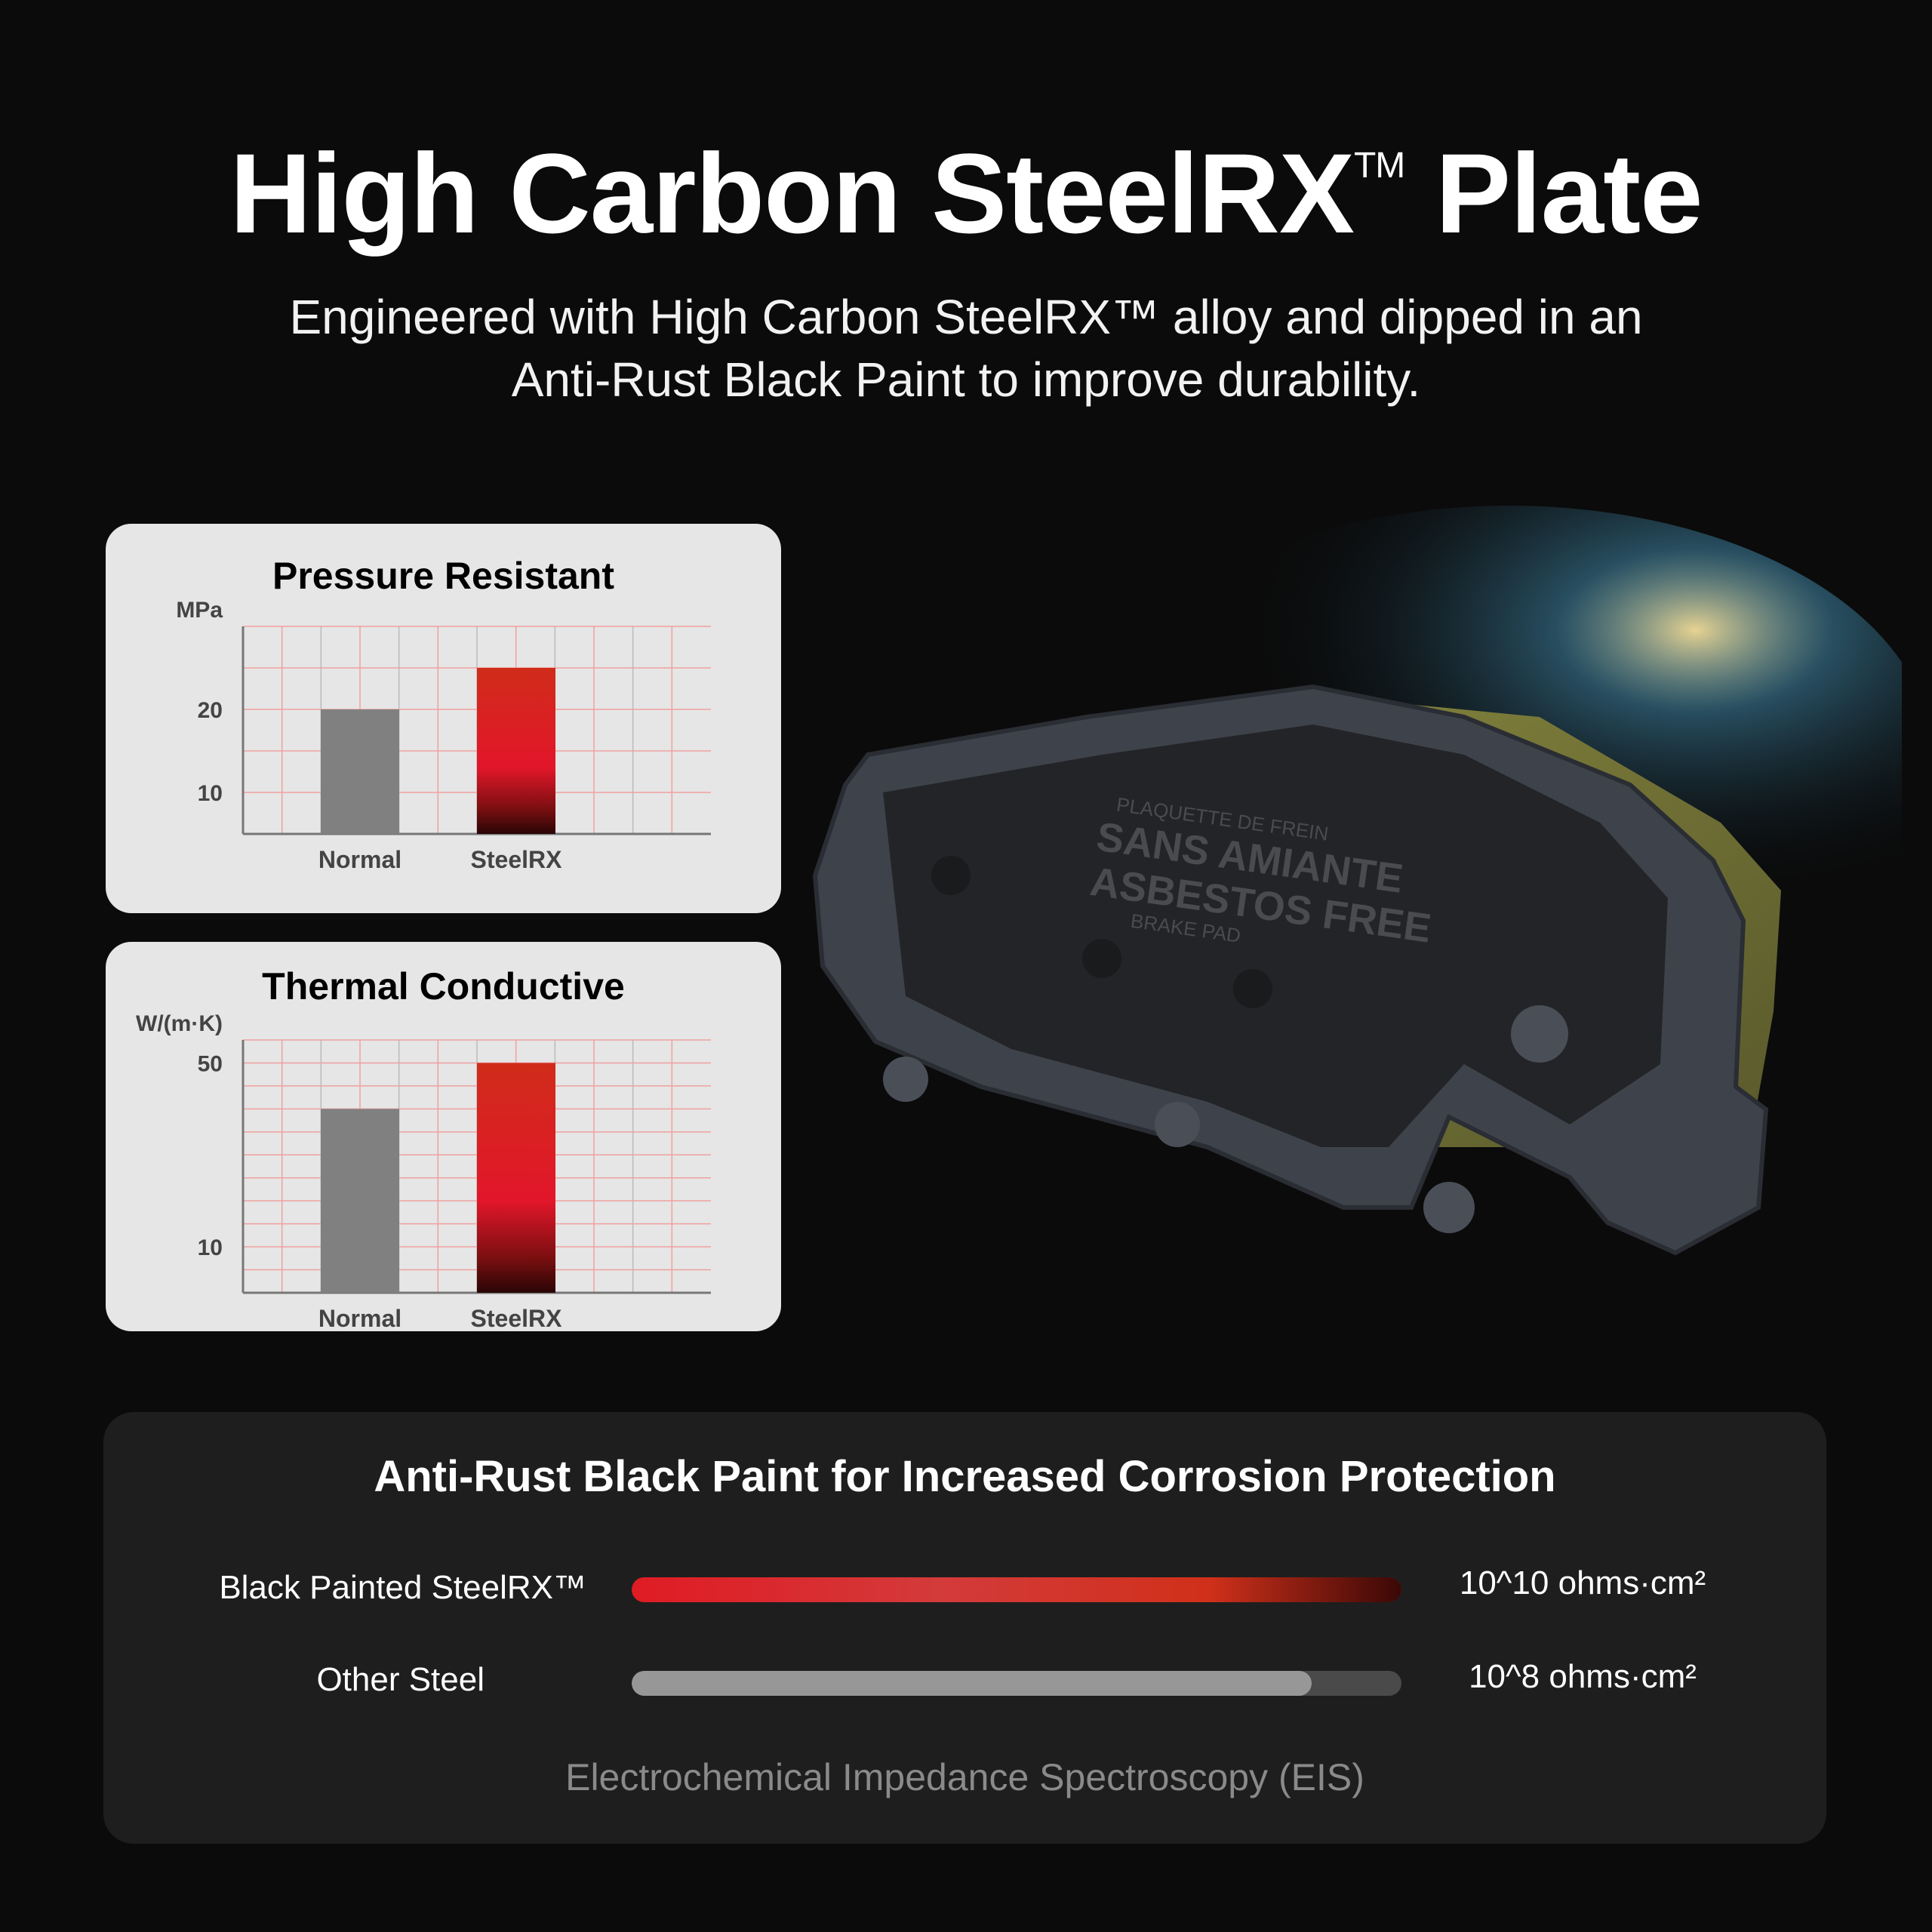  I want to click on title-end: Plate, so click(1569, 193).